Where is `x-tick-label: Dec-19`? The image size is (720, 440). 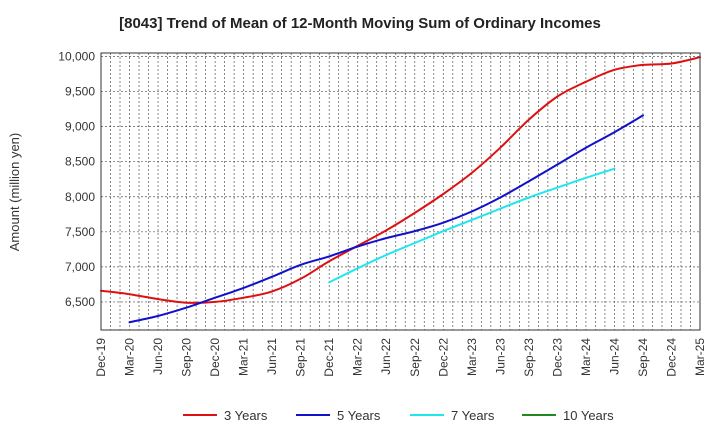
x-tick-label: Dec-19 is located at coordinates (101, 357).